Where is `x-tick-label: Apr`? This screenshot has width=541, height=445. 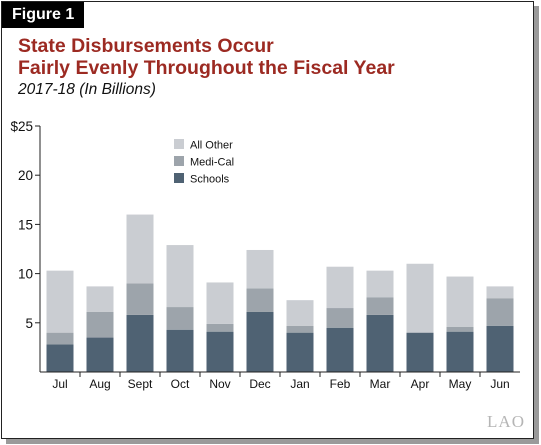 x-tick-label: Apr is located at coordinates (420, 384).